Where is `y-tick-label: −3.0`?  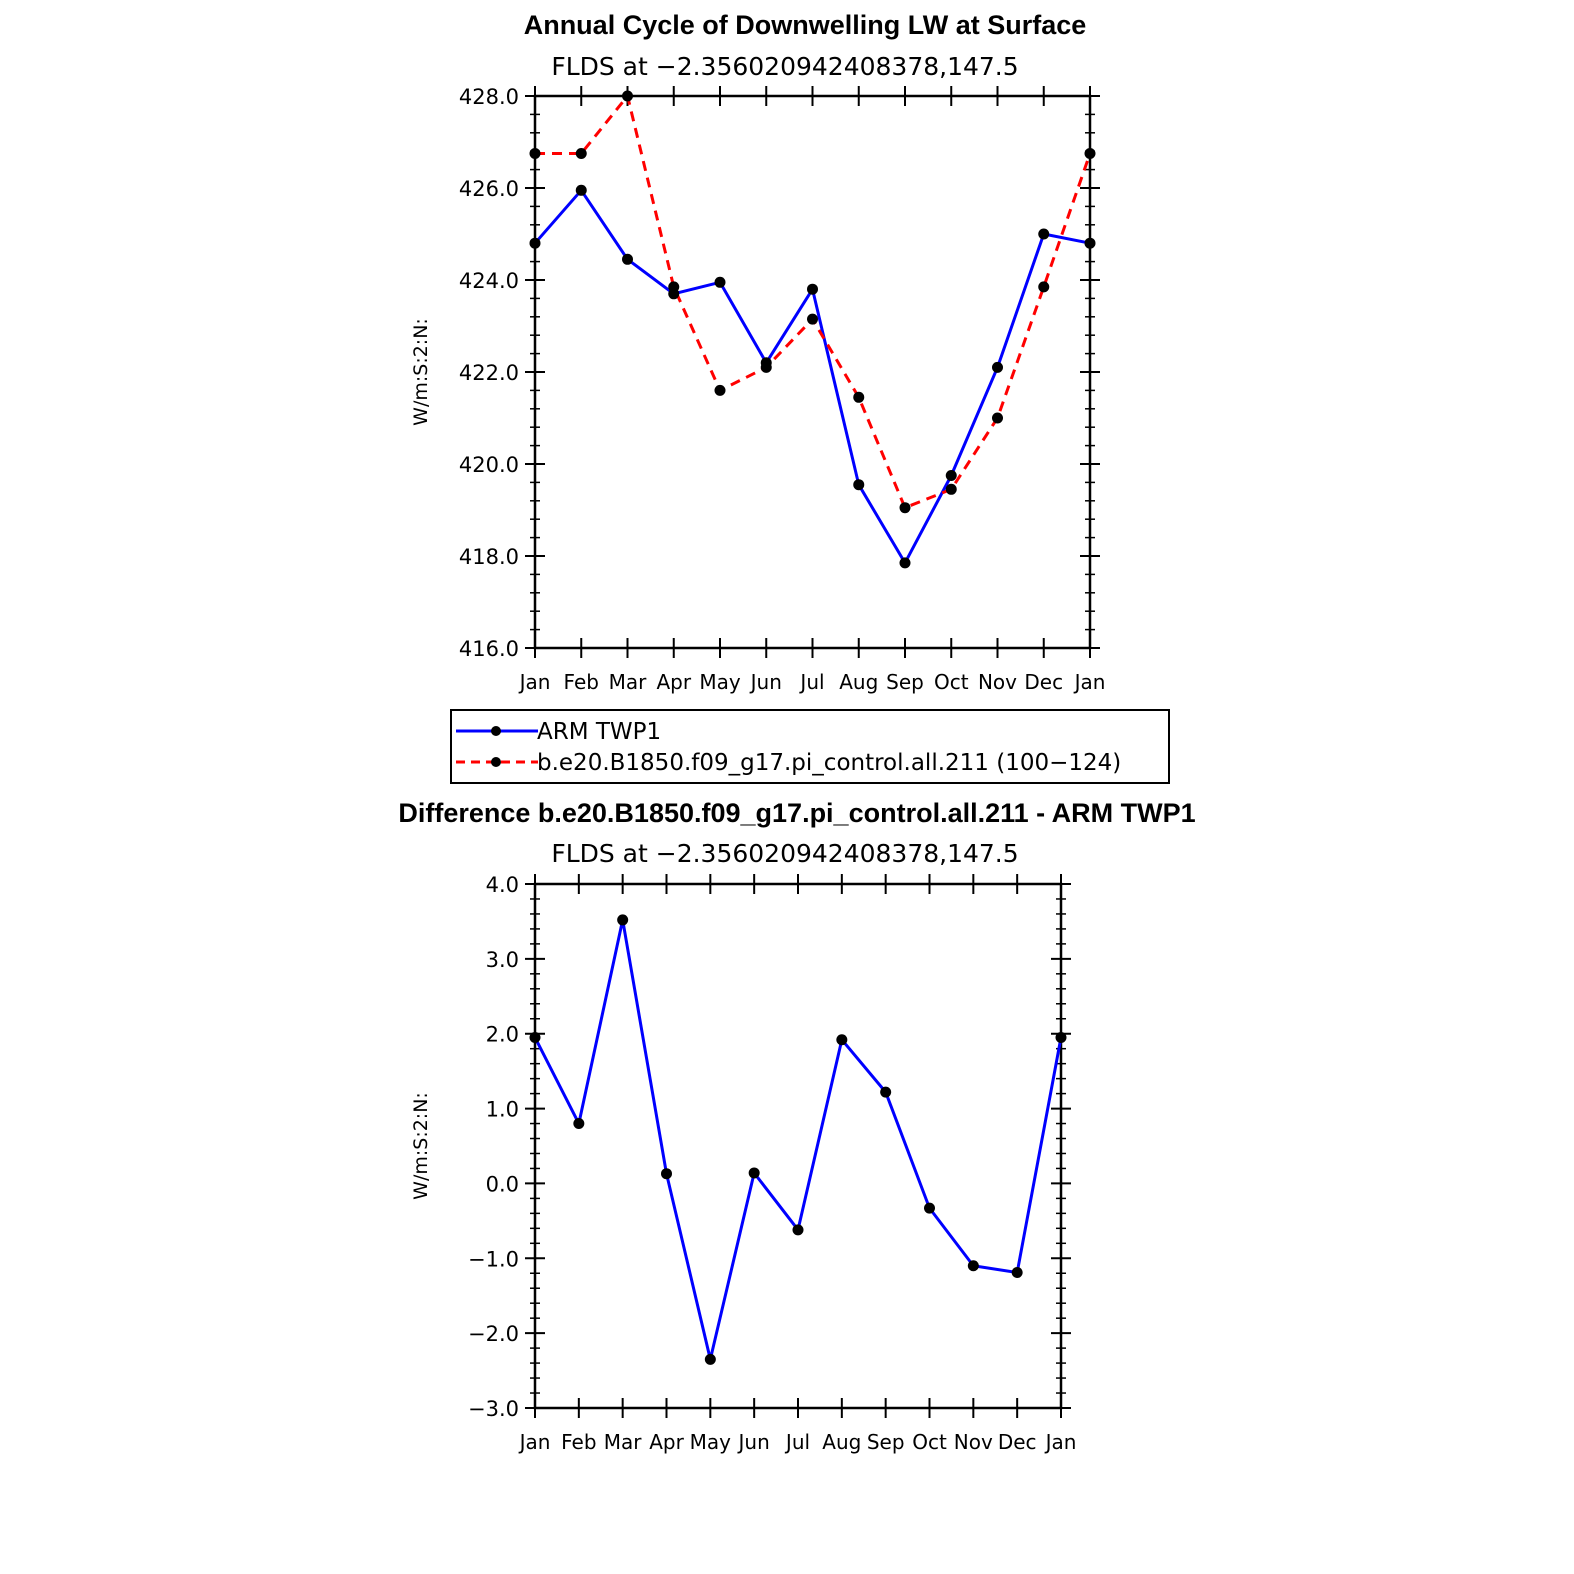
y-tick-label: −3.0 is located at coordinates (493, 1409).